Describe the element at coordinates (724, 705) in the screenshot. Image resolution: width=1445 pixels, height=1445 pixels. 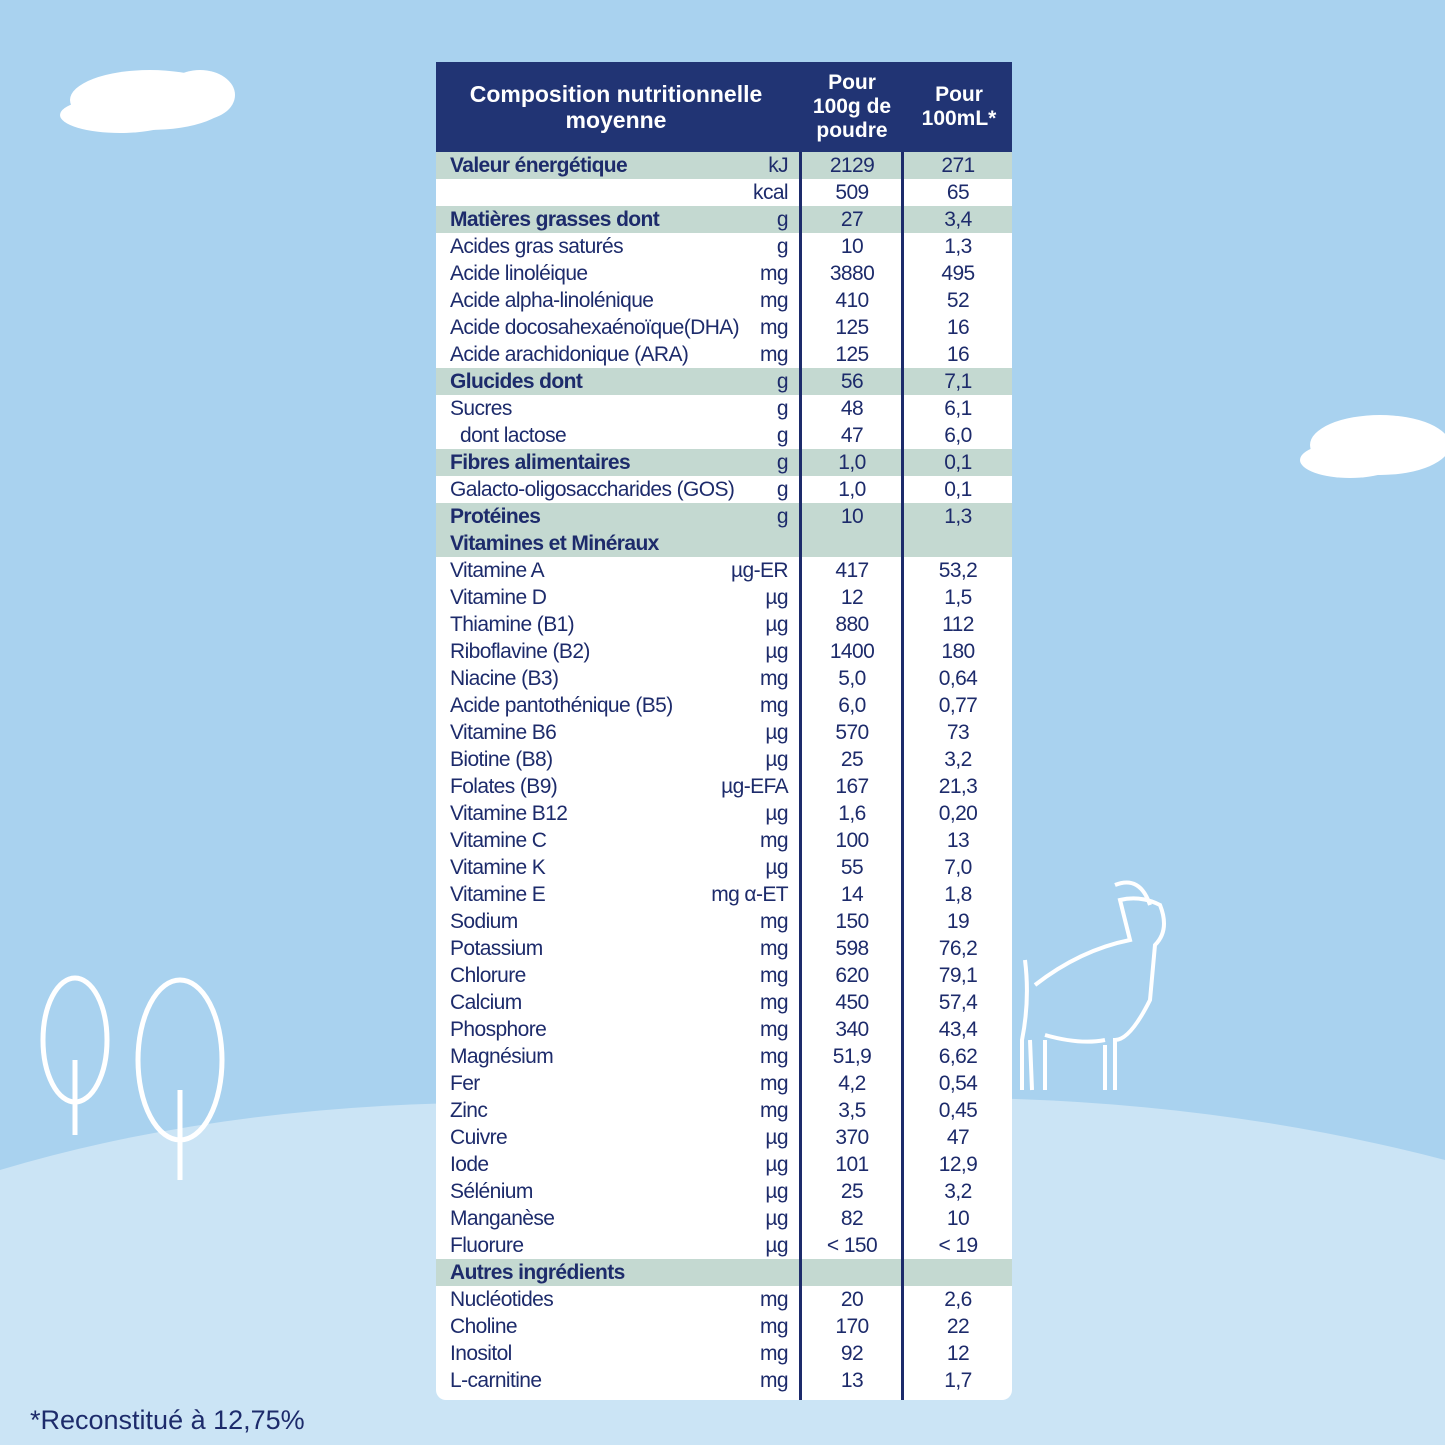
I see `table-row: Acide pantothénique (B5) mg 6,0 0,77` at that location.